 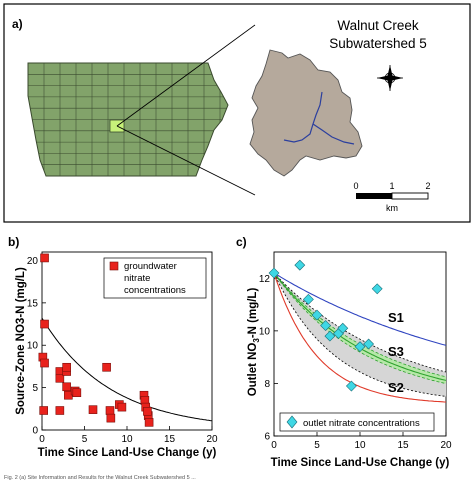 What do you see at coordinates (186, 75) in the screenshot?
I see `callout-line-top` at bounding box center [186, 75].